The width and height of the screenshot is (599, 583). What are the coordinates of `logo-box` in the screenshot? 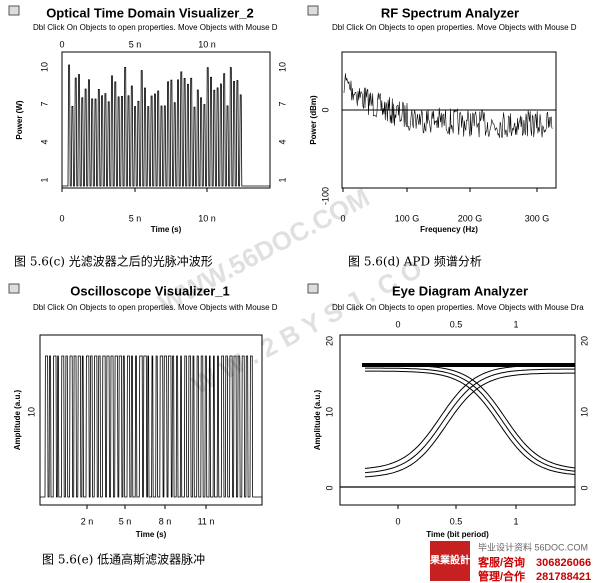 It's located at (450, 561).